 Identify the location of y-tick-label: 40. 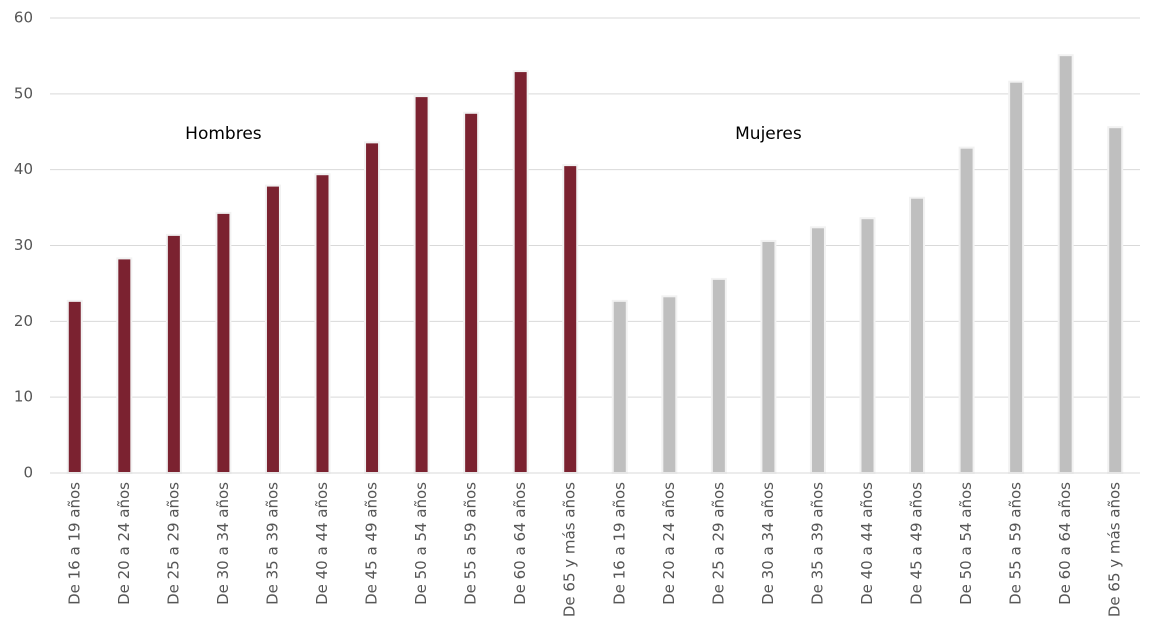
(23, 169).